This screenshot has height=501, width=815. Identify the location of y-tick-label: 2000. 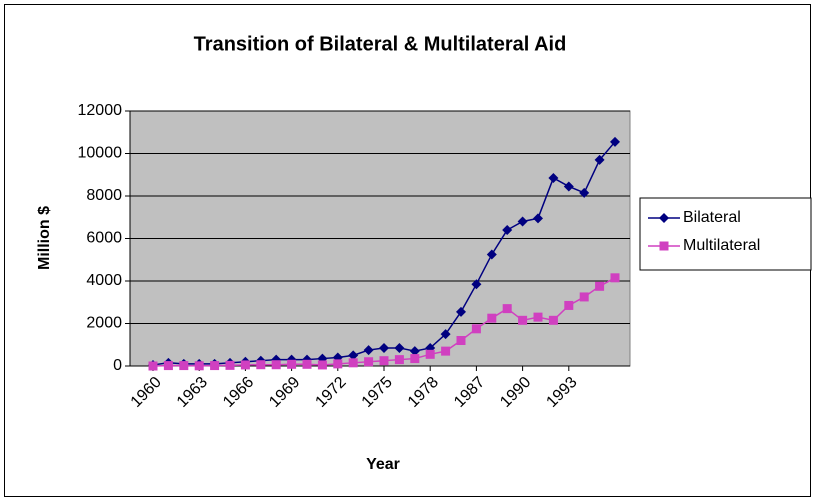
(104, 323).